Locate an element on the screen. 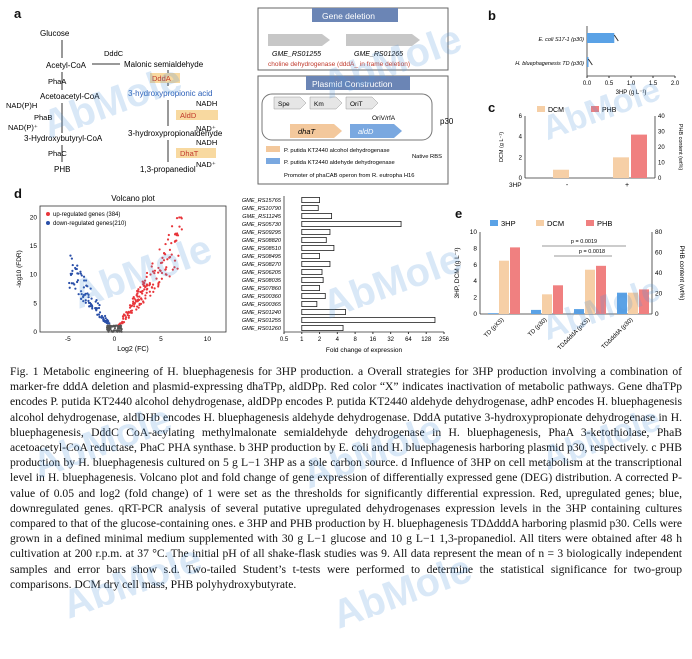 The image size is (692, 659). gene-label: GME_RS07860 is located at coordinates (262, 289).